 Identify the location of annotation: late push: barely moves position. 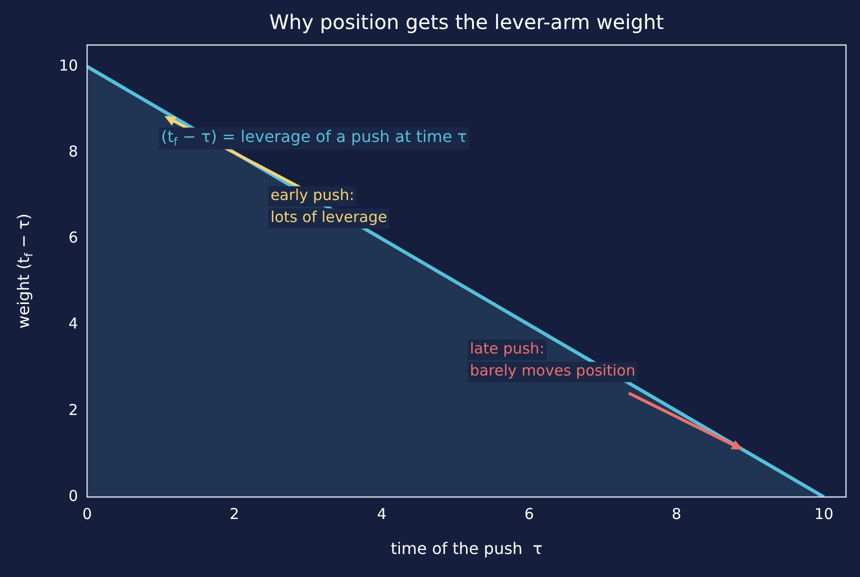
(553, 360).